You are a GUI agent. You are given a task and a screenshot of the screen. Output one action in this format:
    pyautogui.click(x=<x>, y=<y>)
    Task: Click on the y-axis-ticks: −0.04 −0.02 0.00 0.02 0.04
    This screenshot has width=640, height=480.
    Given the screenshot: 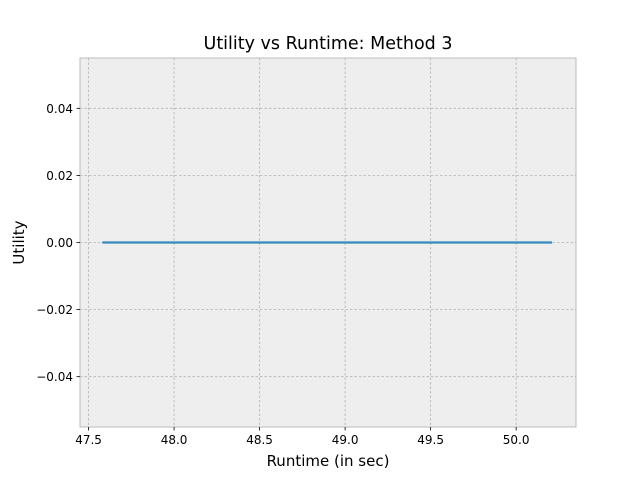 What is the action you would take?
    pyautogui.click(x=58, y=243)
    